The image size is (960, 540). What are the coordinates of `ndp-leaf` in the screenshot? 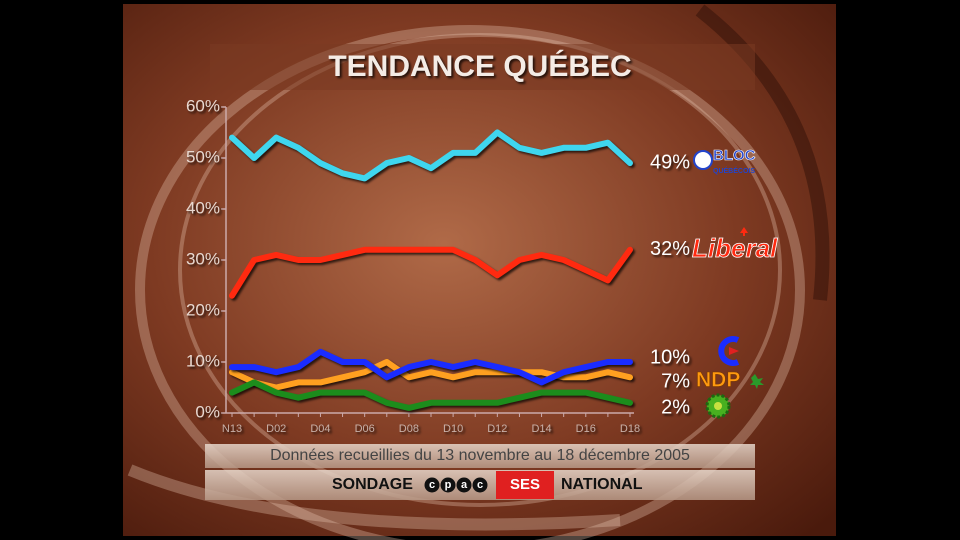 It's located at (757, 381).